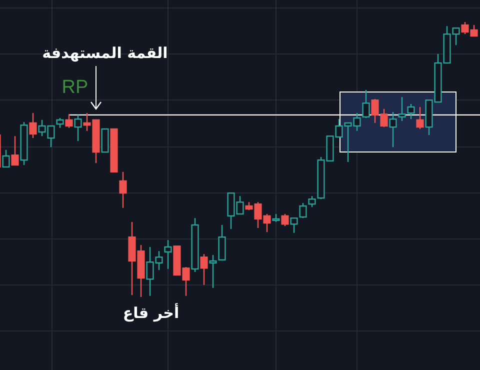  I want to click on annotation: القمة المستهدفة, so click(105, 53).